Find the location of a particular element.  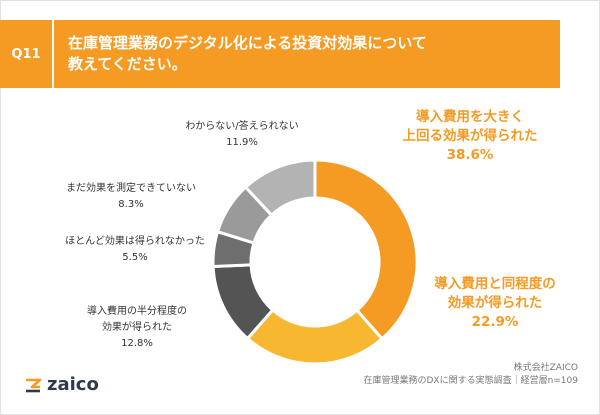

slice-label-5-line1: わからない/答えられない is located at coordinates (242, 126).